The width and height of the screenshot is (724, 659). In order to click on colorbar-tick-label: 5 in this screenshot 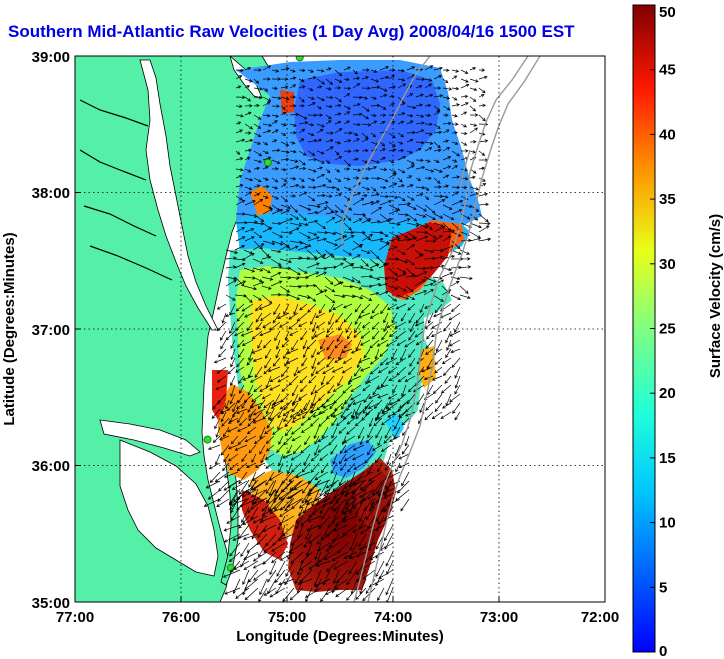, I will do `click(663, 587)`.